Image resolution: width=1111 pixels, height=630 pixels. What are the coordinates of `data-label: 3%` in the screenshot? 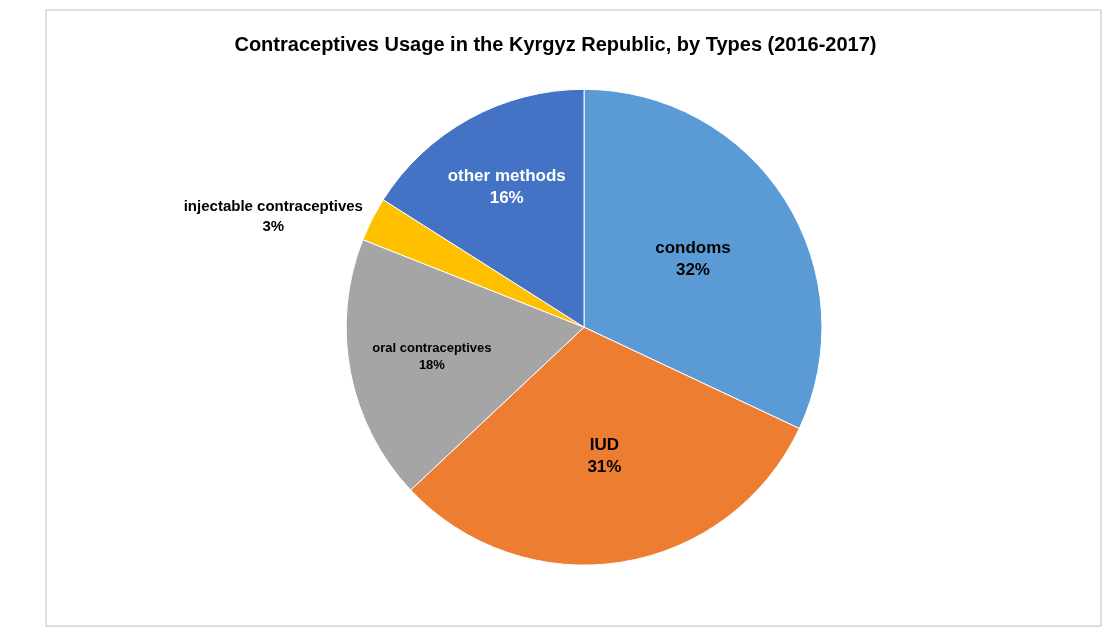 It's located at (273, 225).